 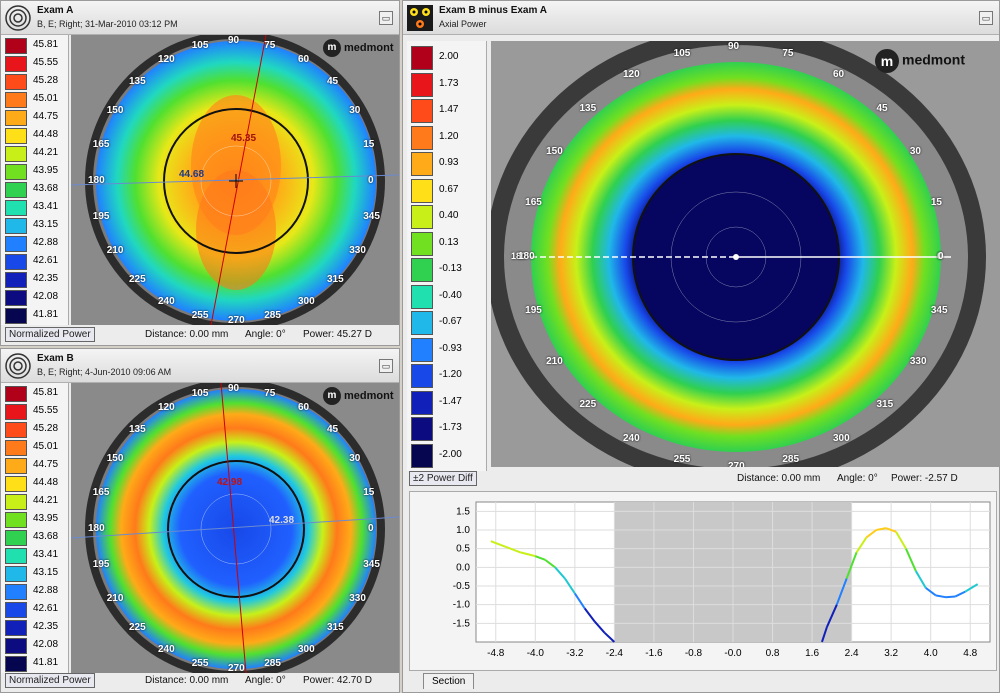 I want to click on angle-label: 240, so click(x=166, y=650).